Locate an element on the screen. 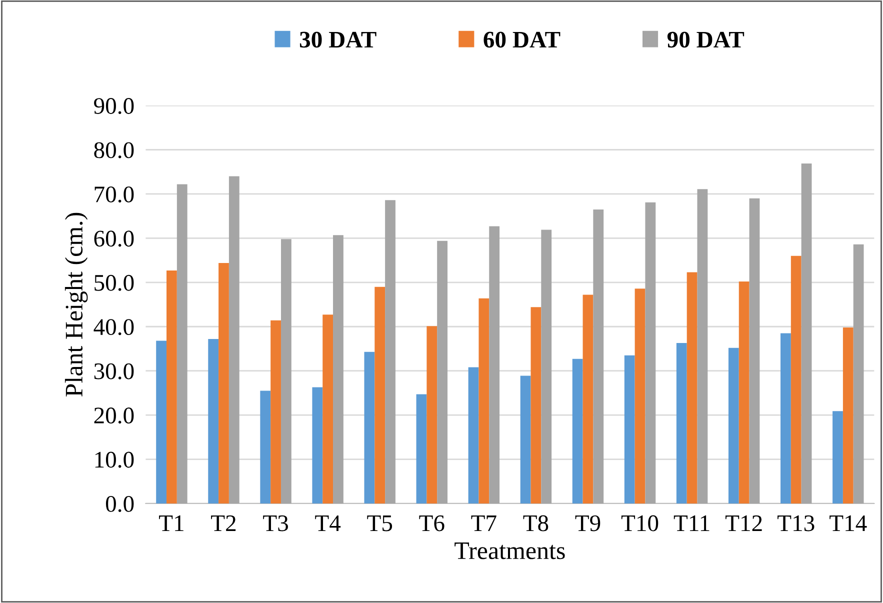 This screenshot has width=883, height=603. x-tick-label: T14 is located at coordinates (848, 523).